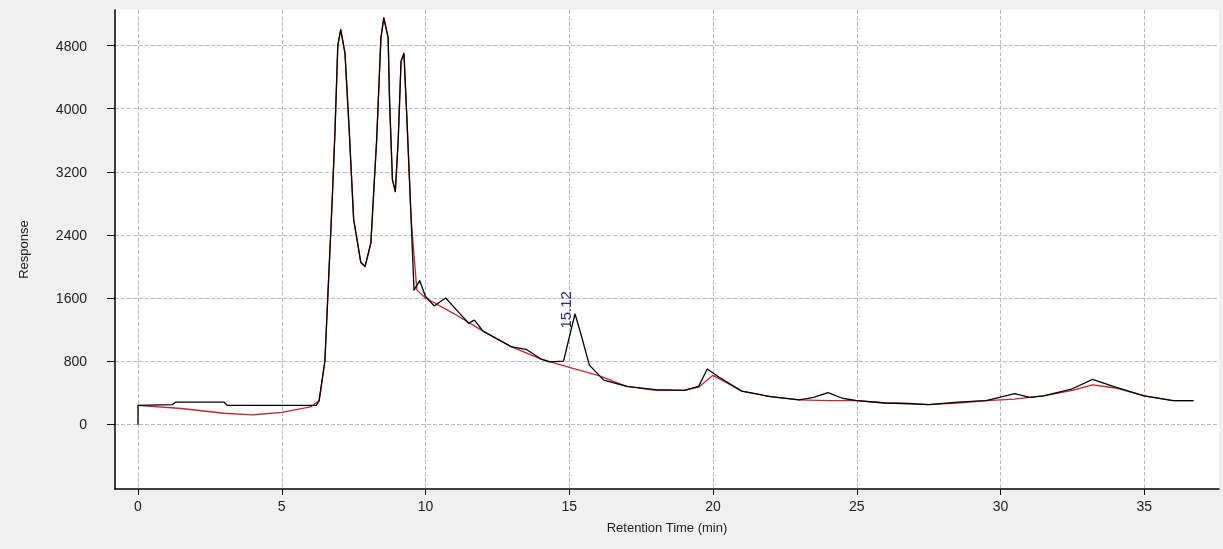 The width and height of the screenshot is (1223, 549). Describe the element at coordinates (565, 310) in the screenshot. I see `annotation: 15.12` at that location.